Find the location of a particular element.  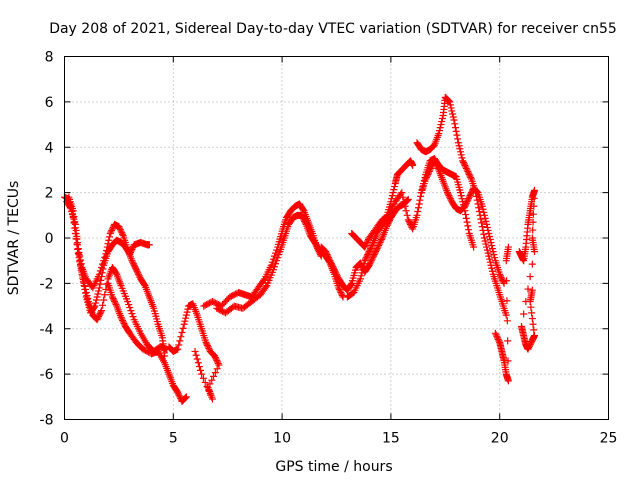

y-tick-label: 4 is located at coordinates (49, 148).